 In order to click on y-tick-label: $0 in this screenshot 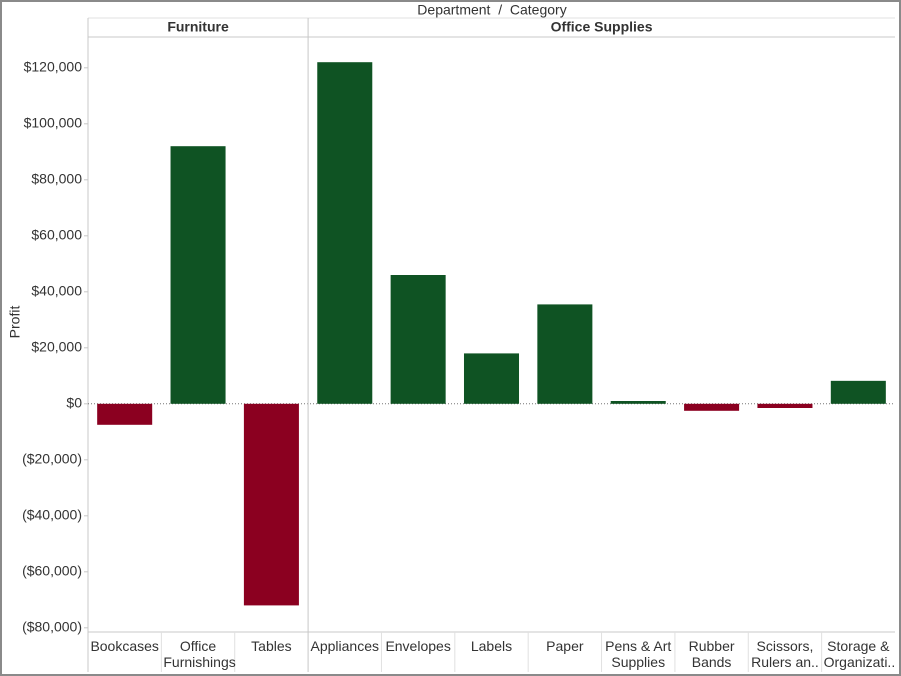, I will do `click(74, 403)`.